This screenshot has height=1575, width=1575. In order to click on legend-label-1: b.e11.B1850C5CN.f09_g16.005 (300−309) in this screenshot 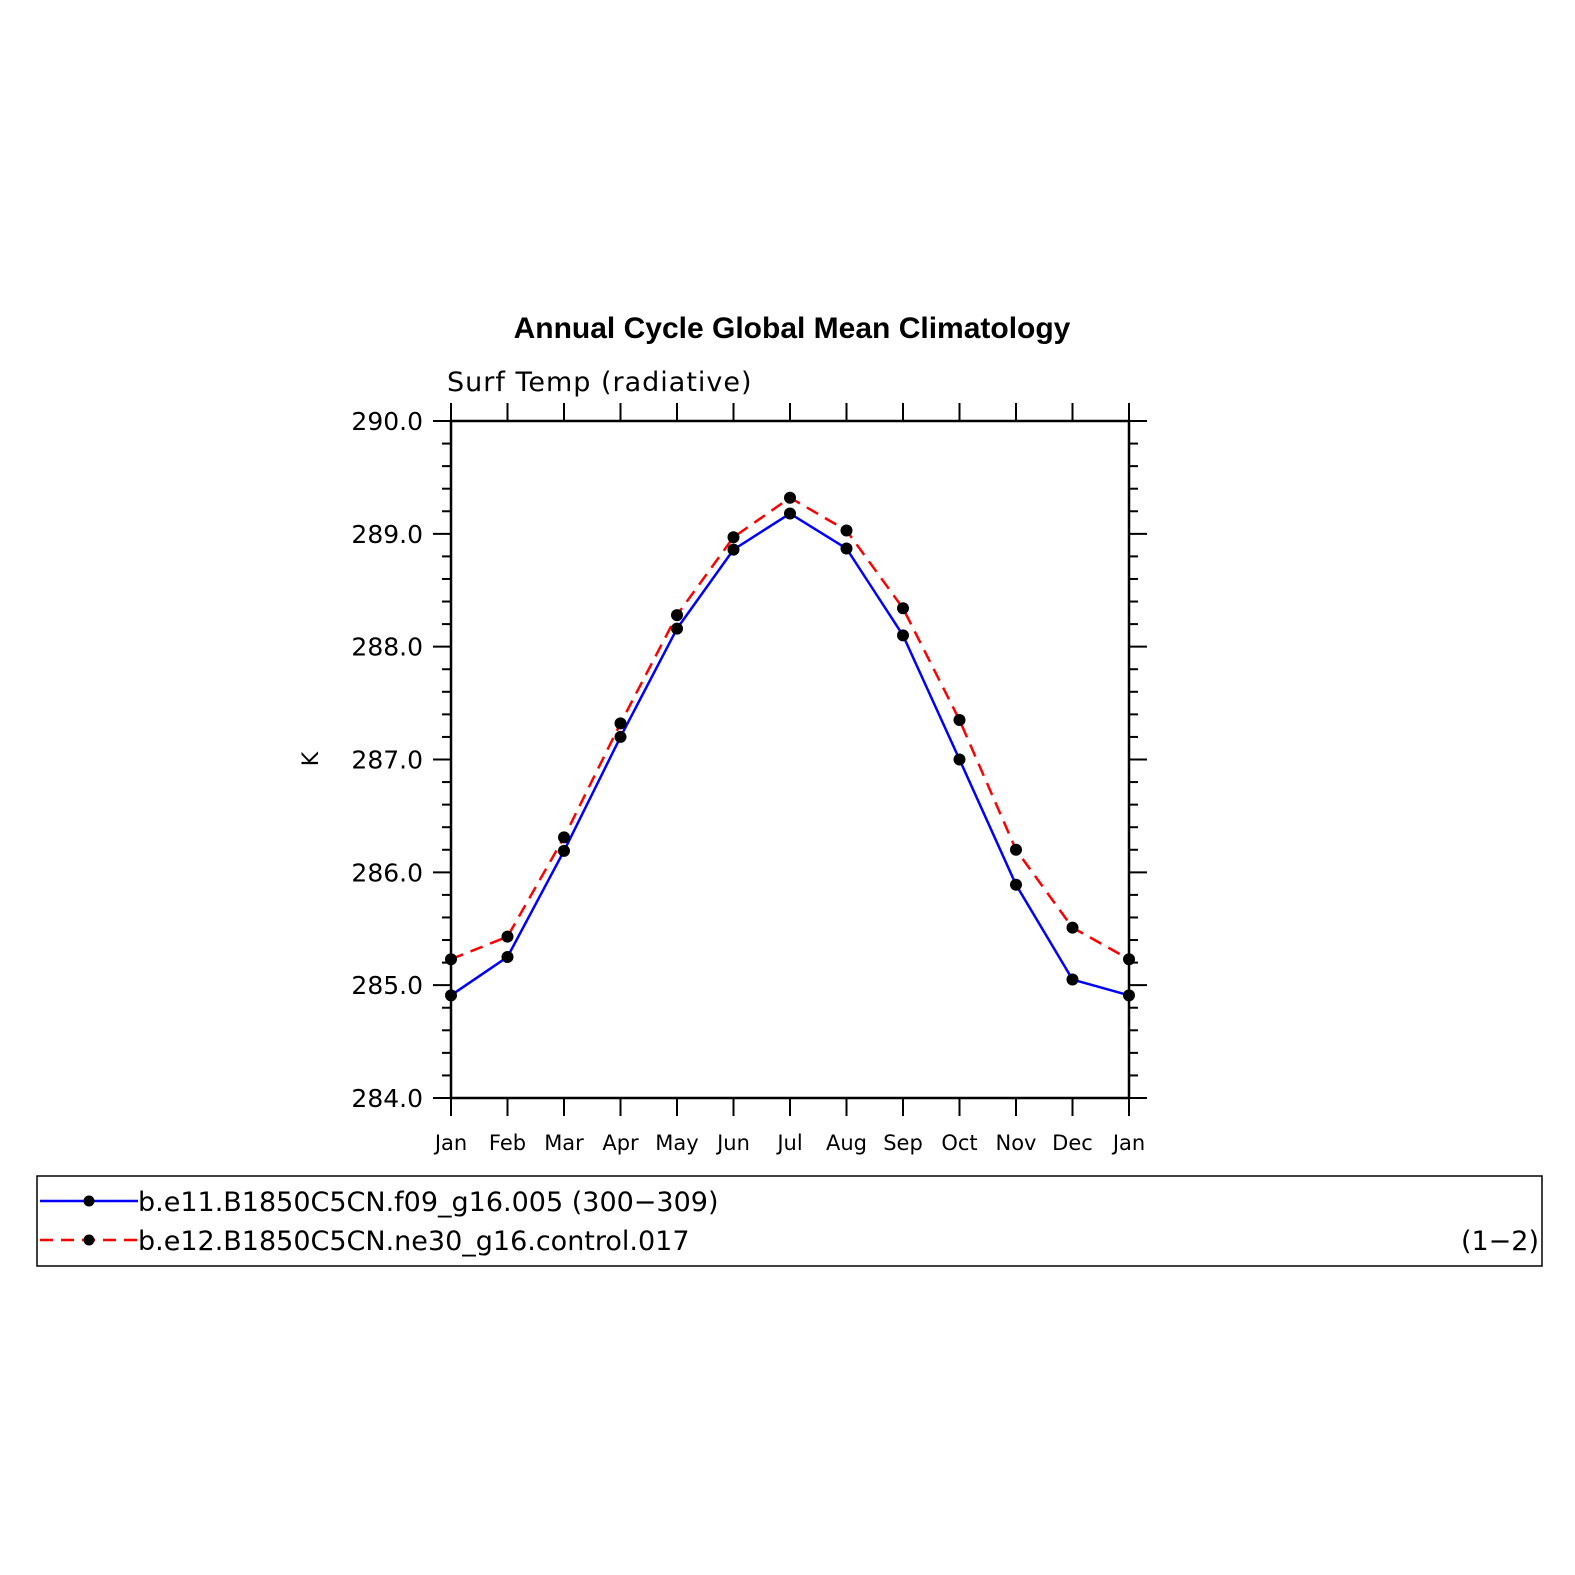, I will do `click(428, 1202)`.